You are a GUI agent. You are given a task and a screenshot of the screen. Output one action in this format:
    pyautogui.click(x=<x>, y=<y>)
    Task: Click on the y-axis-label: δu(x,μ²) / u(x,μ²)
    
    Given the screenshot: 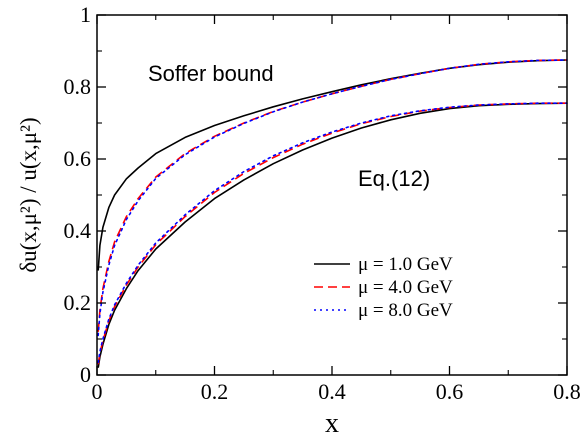 What is the action you would take?
    pyautogui.click(x=28, y=194)
    